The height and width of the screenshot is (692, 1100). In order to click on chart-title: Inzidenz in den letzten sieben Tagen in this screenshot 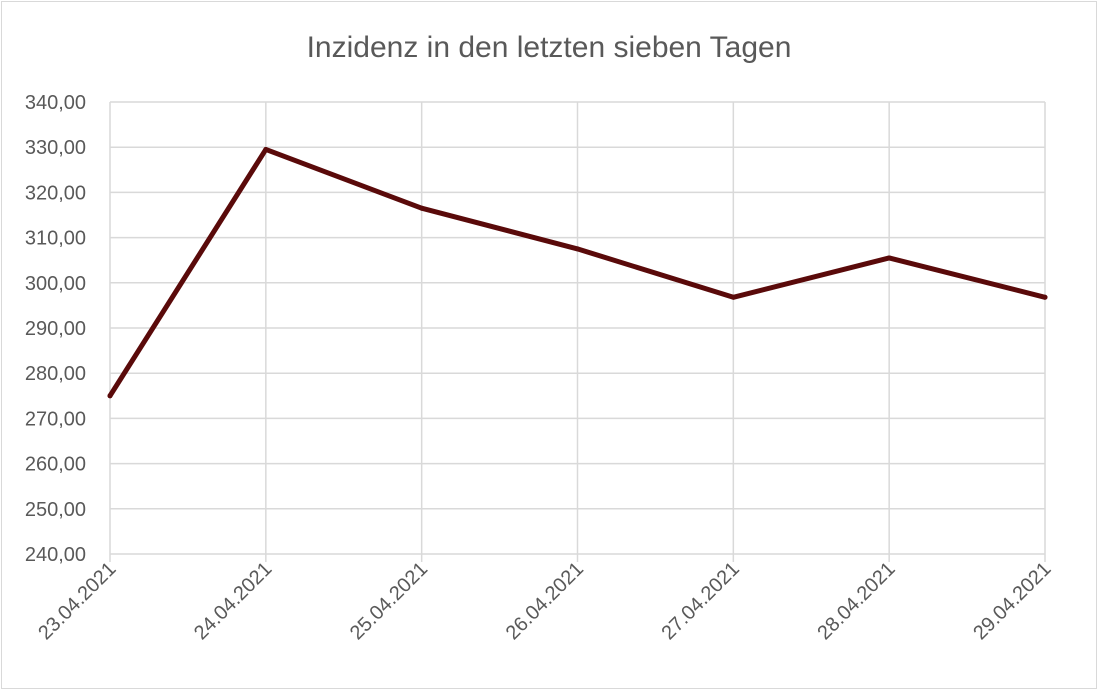, I will do `click(549, 47)`.